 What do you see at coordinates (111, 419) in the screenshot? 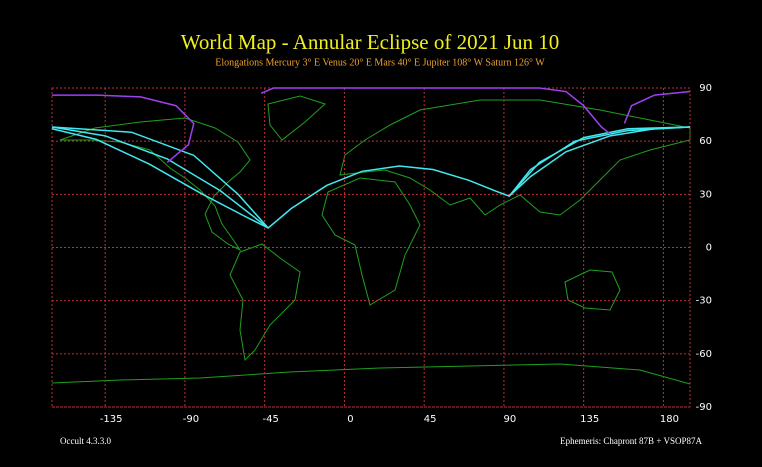
I see `x-tick-label: -135` at bounding box center [111, 419].